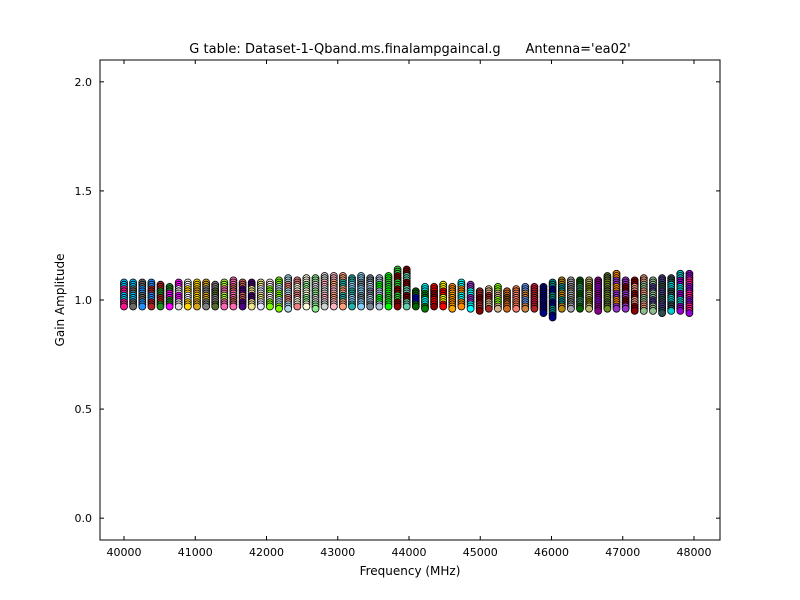 This screenshot has height=600, width=800. Describe the element at coordinates (124, 552) in the screenshot. I see `x-tick-label: 40000` at that location.